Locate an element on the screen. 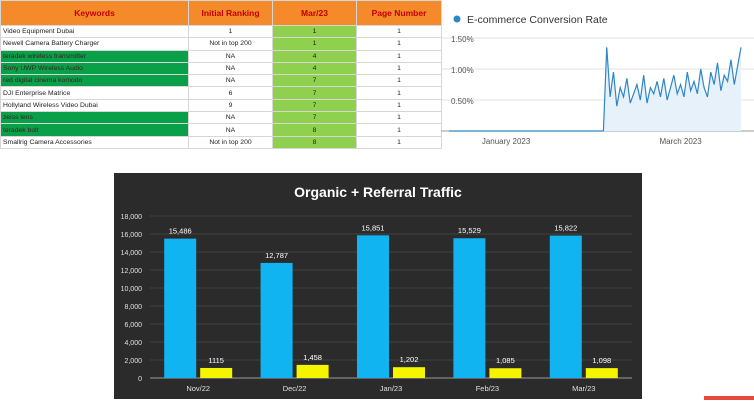 The image size is (754, 404). table-row: Video Equipment Dubai 1 1 1 is located at coordinates (221, 31).